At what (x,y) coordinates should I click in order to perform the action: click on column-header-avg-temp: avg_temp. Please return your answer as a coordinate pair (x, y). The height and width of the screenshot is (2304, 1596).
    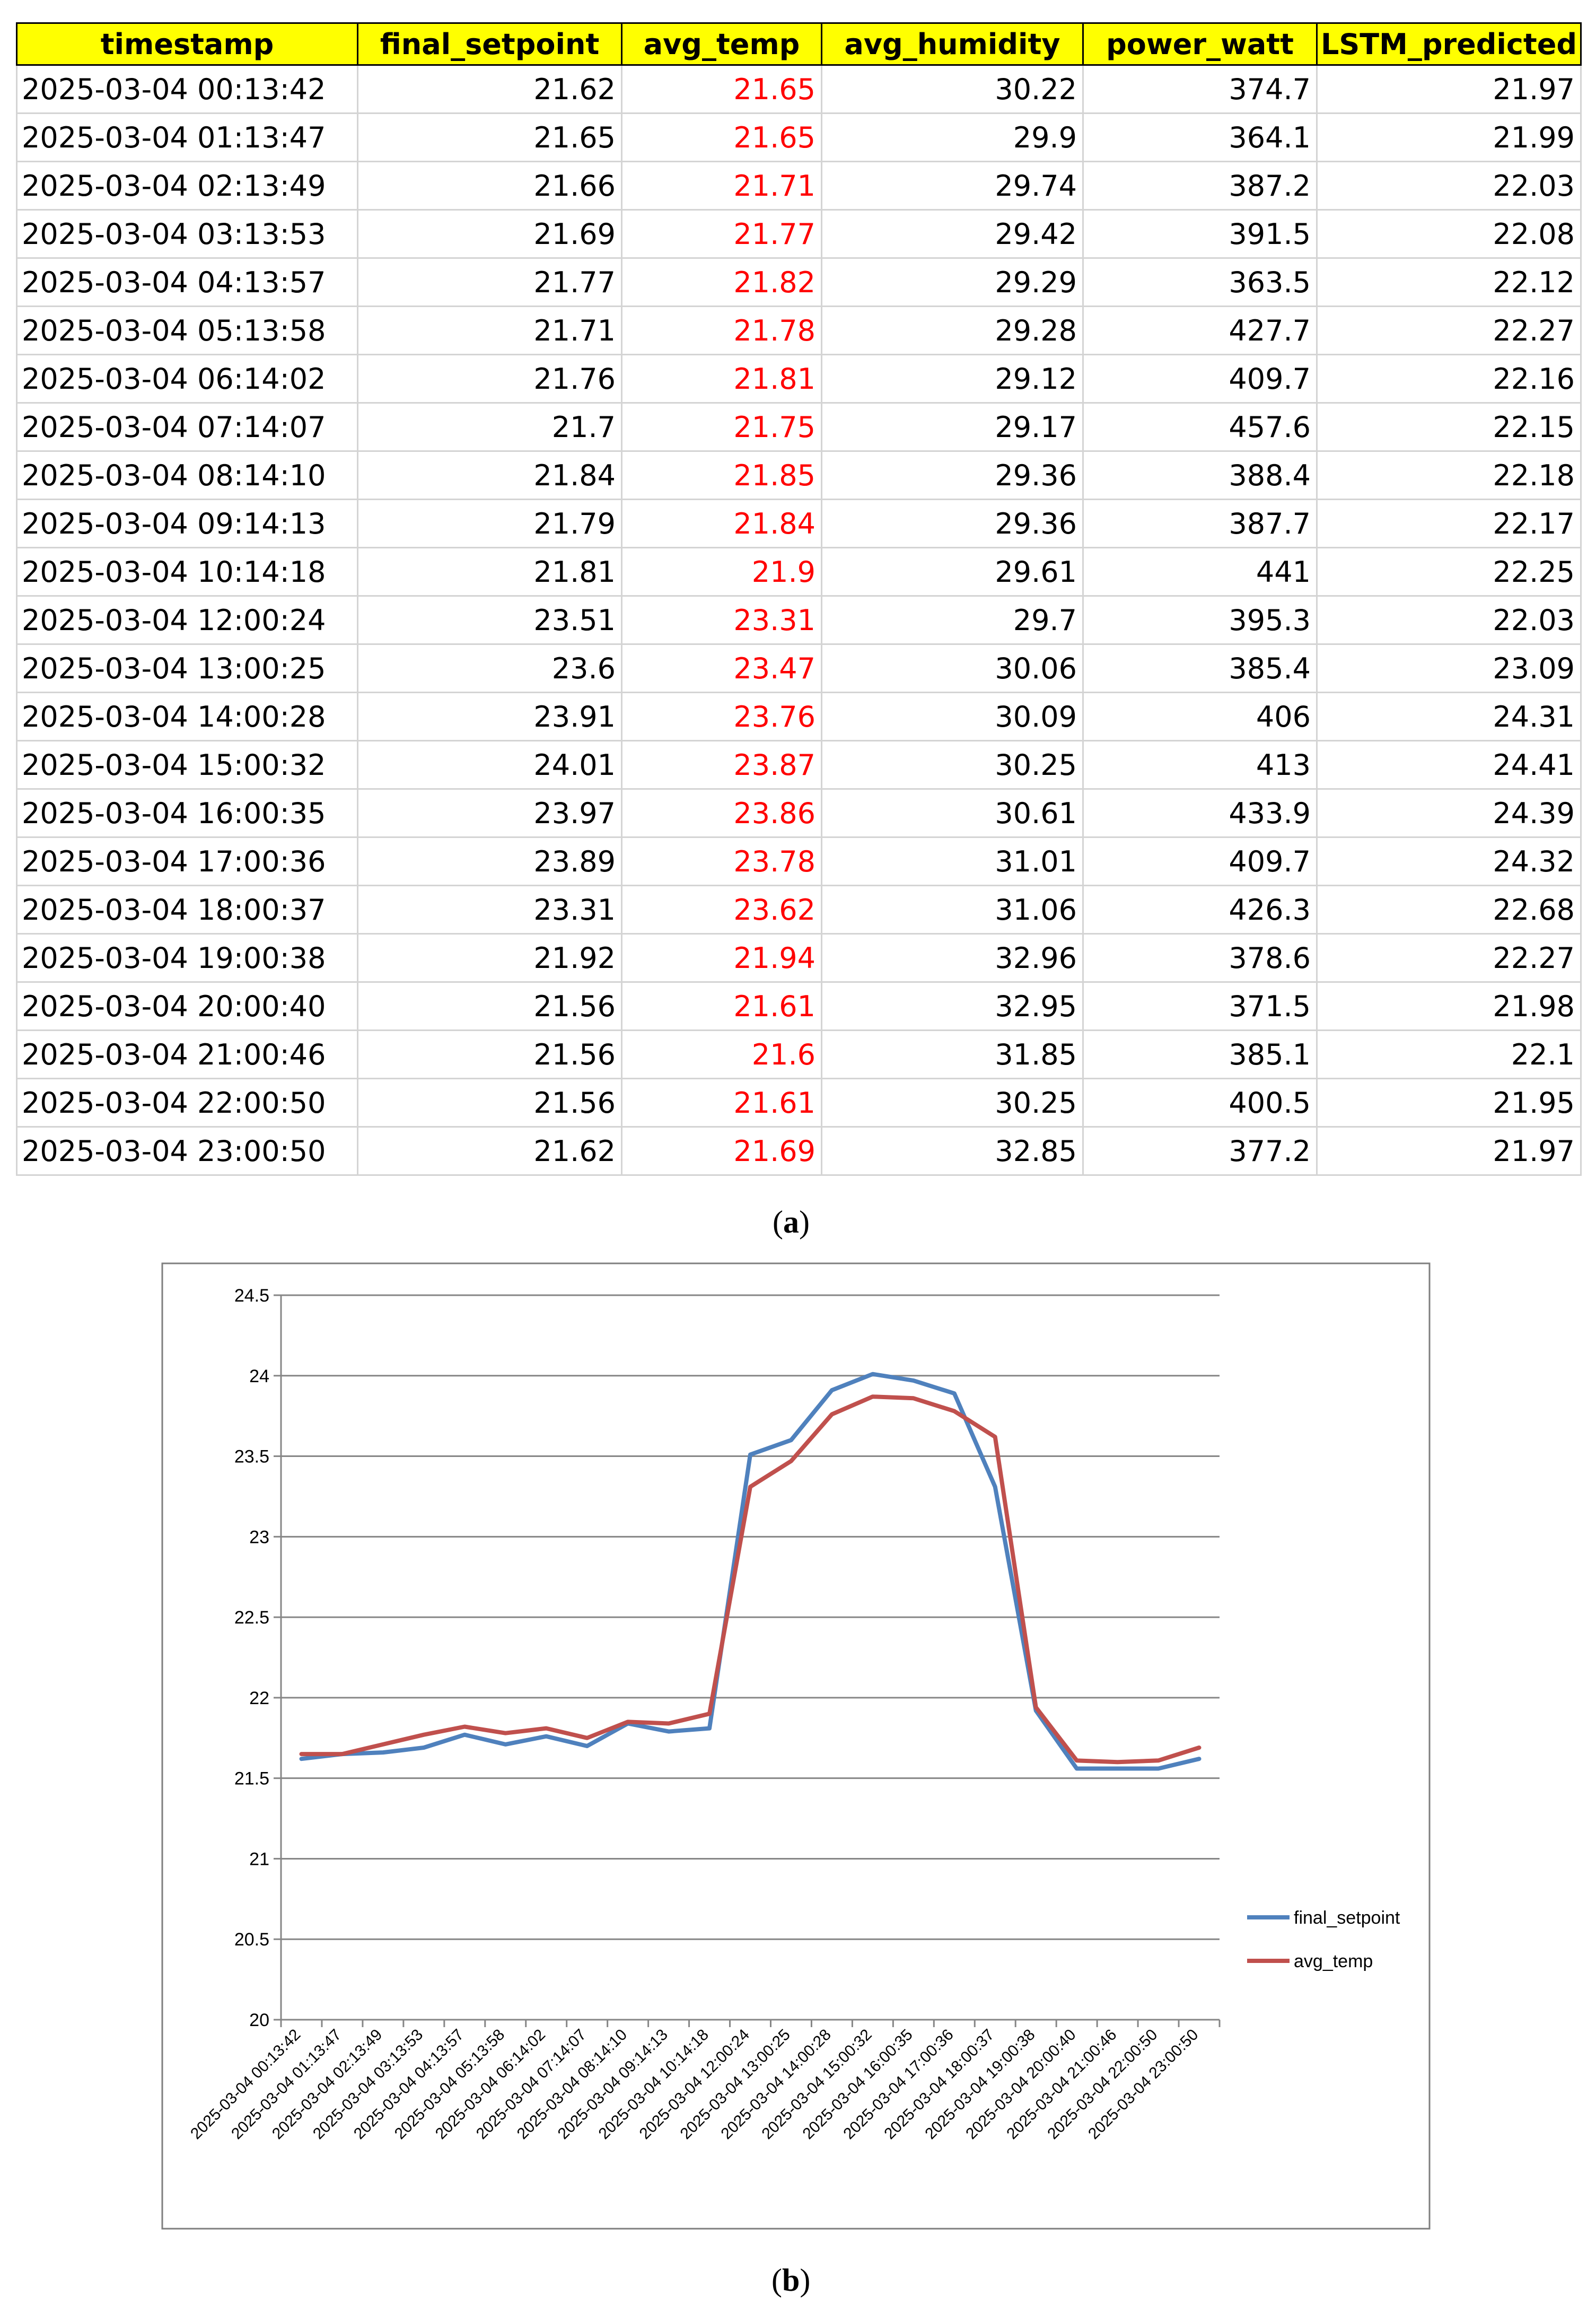
    Looking at the image, I should click on (721, 44).